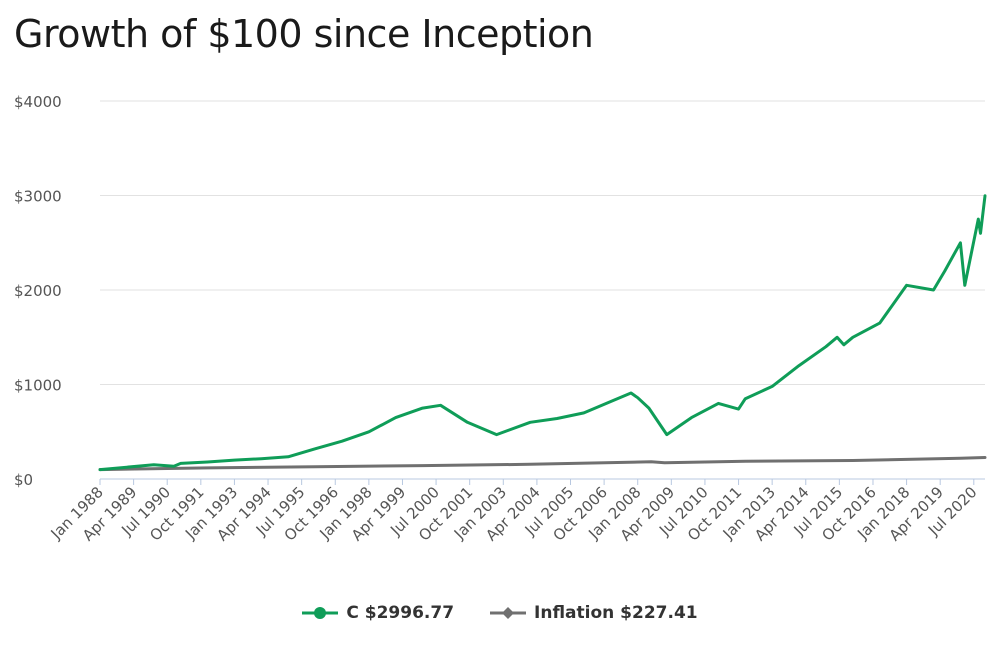  What do you see at coordinates (304, 34) in the screenshot?
I see `chart-title: Growth of $100 since Inception` at bounding box center [304, 34].